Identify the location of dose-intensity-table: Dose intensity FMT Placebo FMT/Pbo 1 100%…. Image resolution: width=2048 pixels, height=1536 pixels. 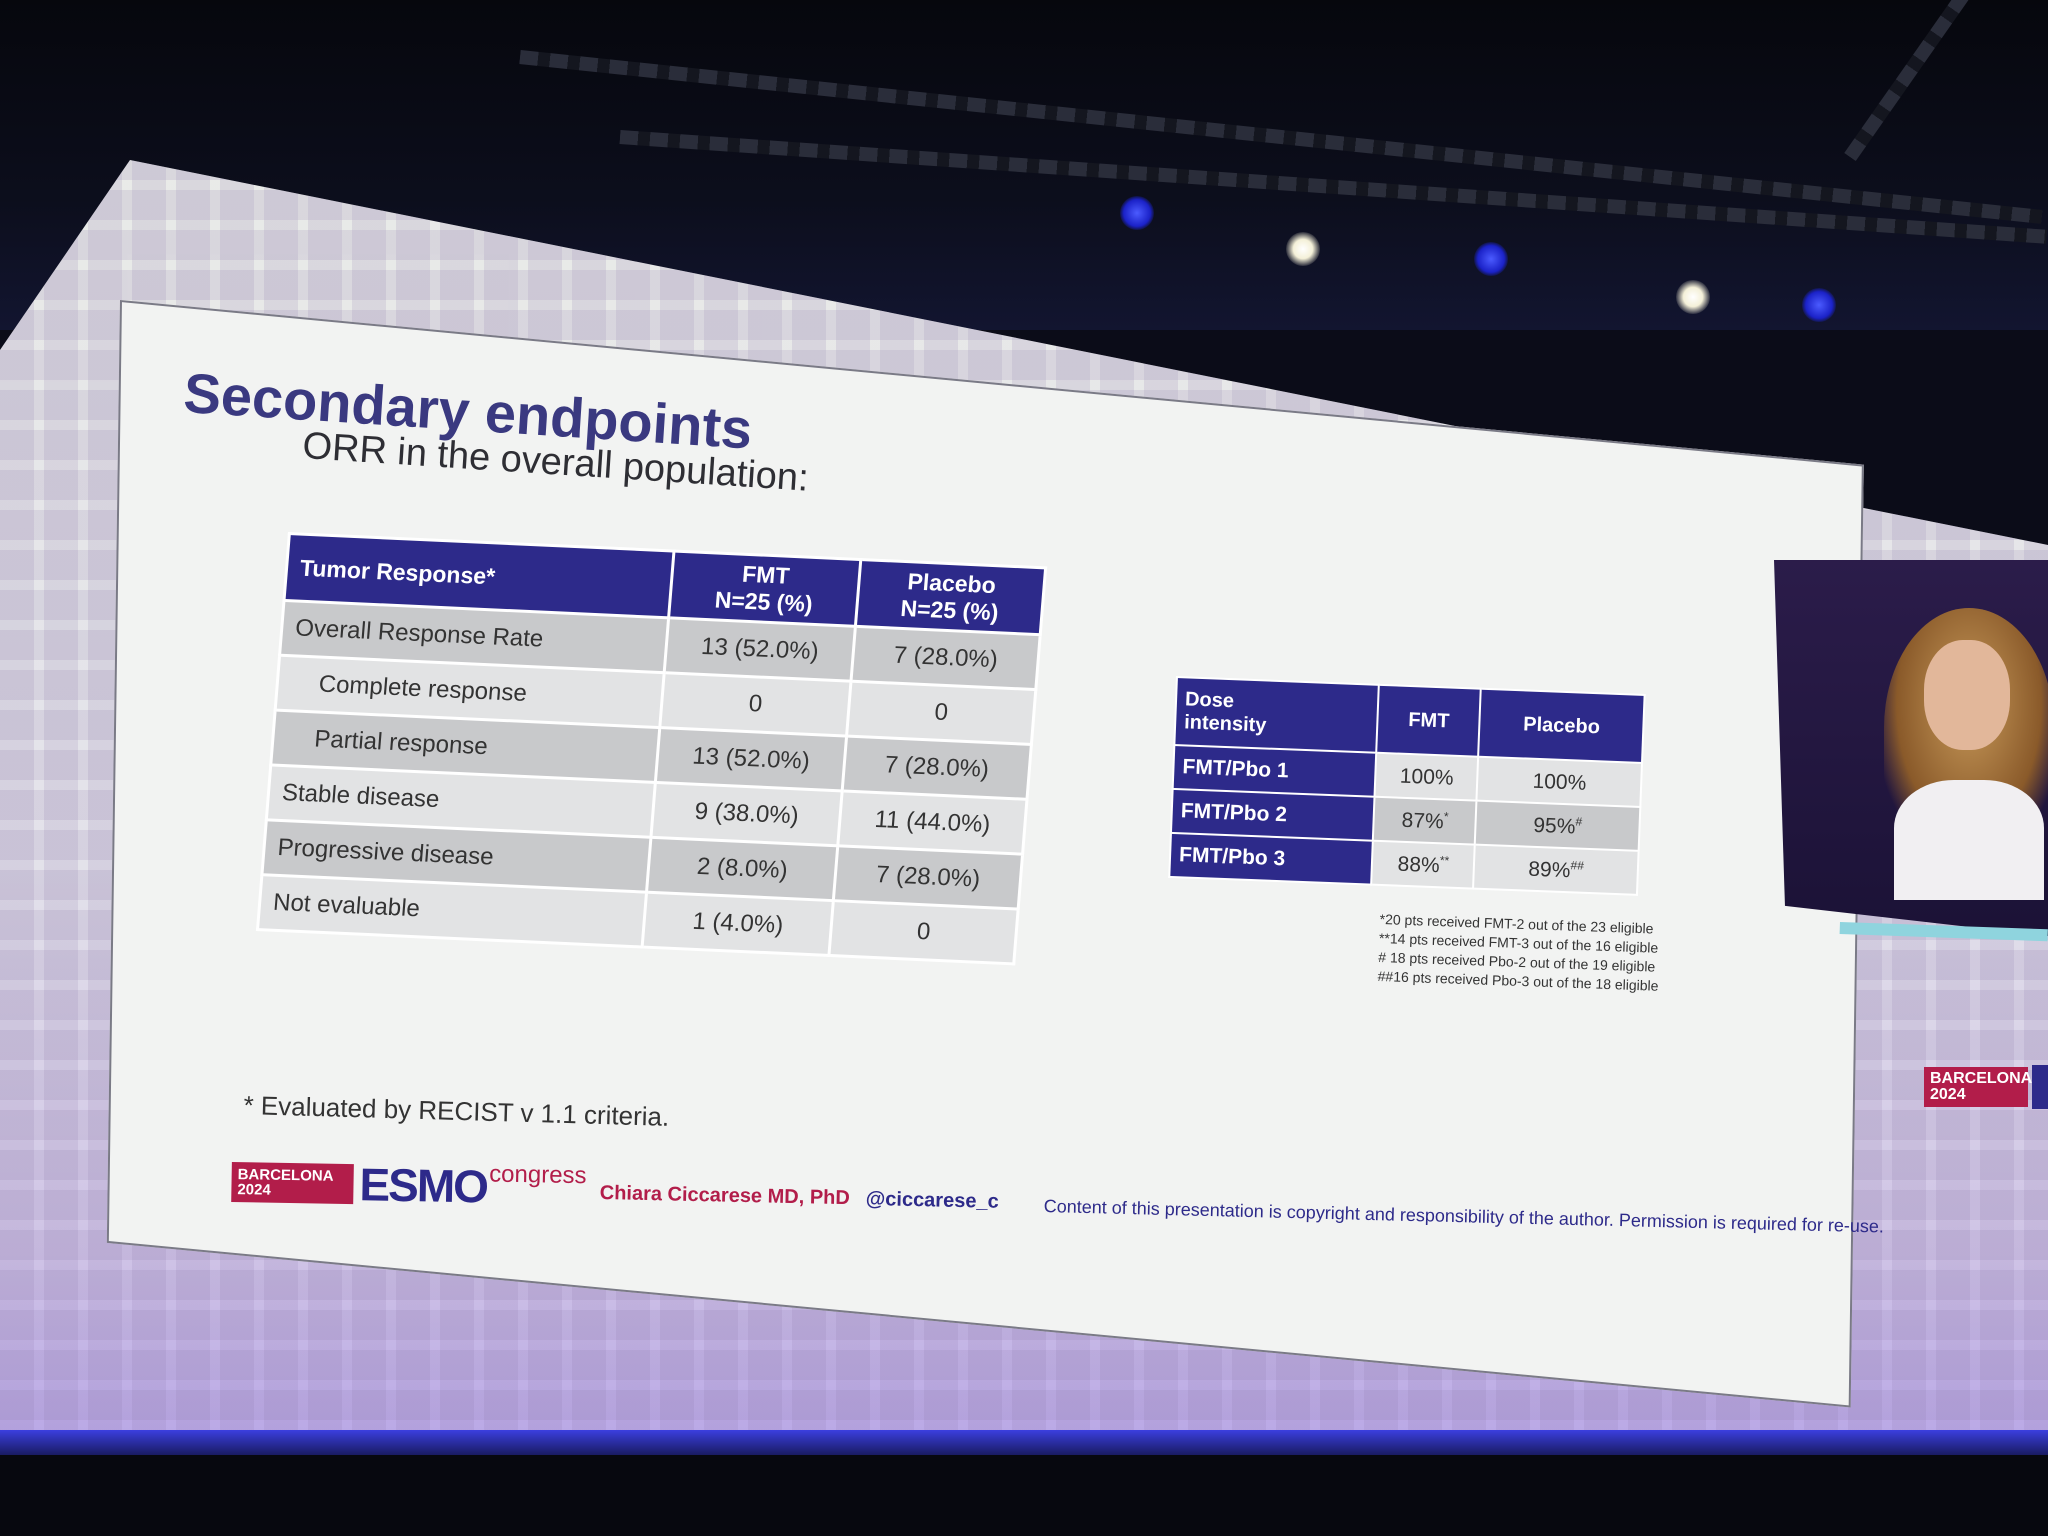
(1406, 786).